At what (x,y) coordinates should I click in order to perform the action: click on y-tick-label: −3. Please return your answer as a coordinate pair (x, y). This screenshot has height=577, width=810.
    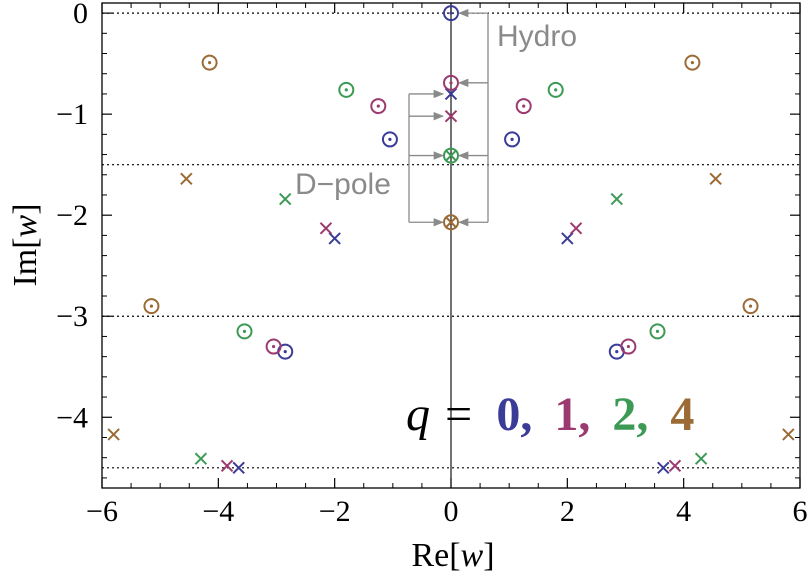
    Looking at the image, I should click on (72, 316).